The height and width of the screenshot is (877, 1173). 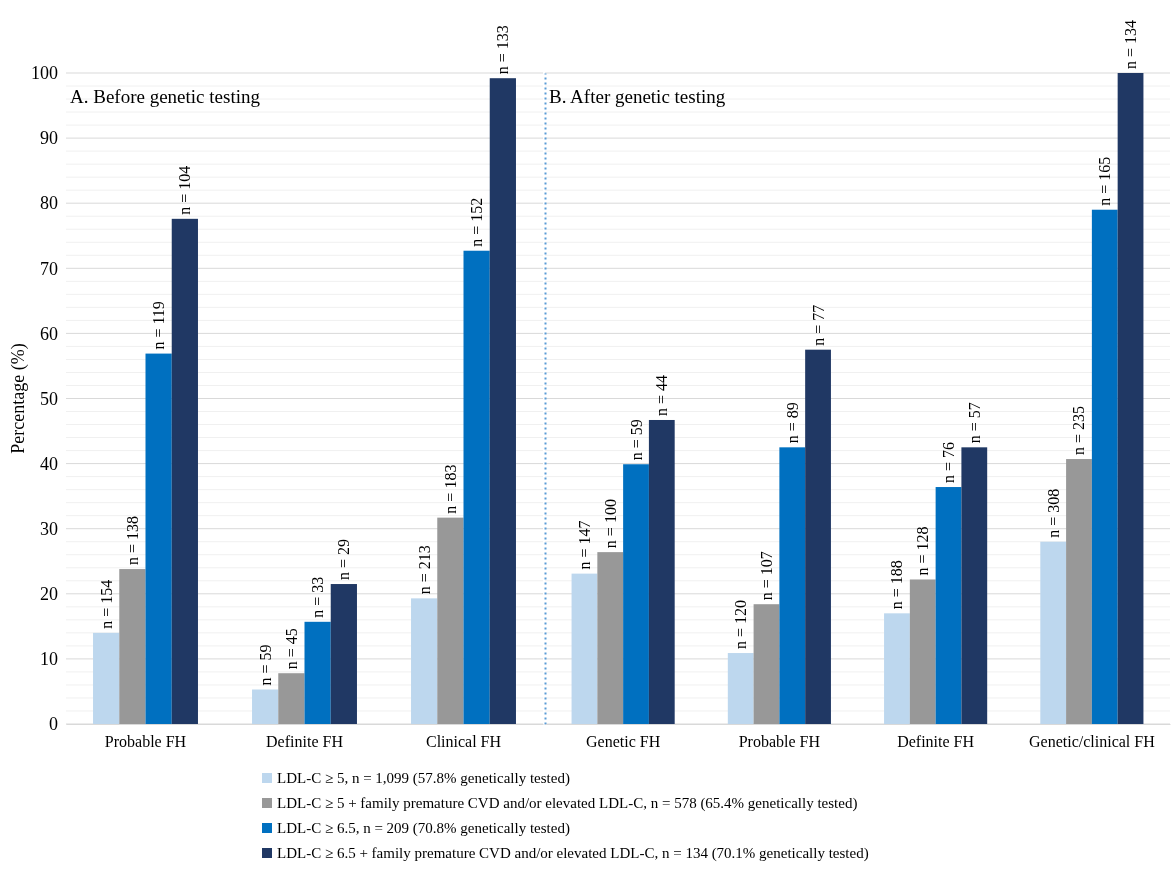 What do you see at coordinates (1079, 431) in the screenshot?
I see `annotation: n = 235` at bounding box center [1079, 431].